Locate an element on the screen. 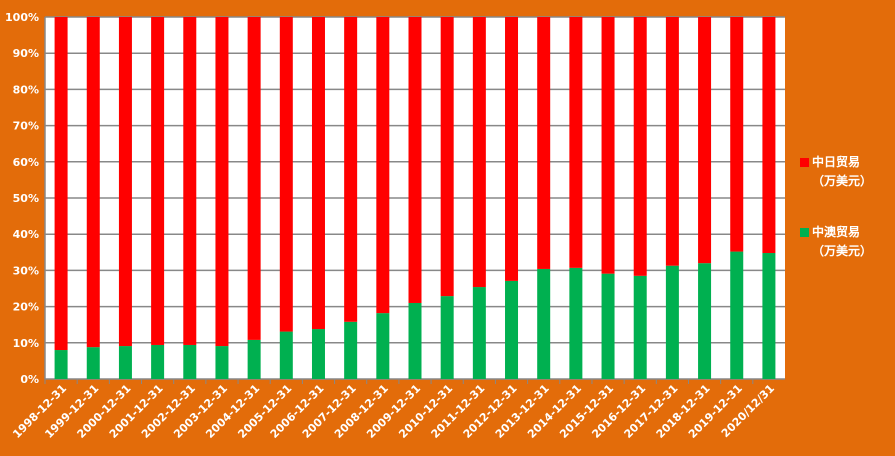  legend-label: 中日贸易 is located at coordinates (836, 162).